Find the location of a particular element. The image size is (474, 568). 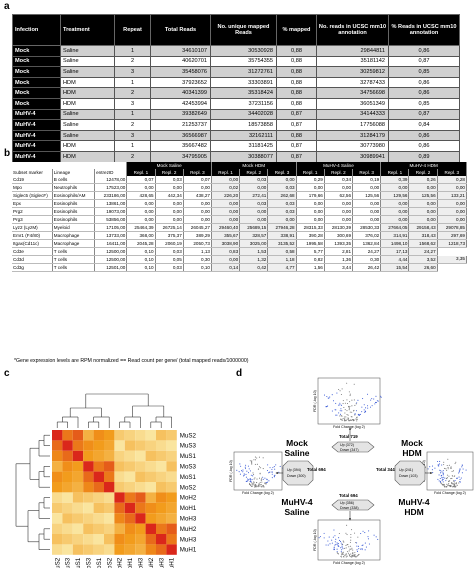

table-b-cell: 0,10 is located at coordinates (197, 267).